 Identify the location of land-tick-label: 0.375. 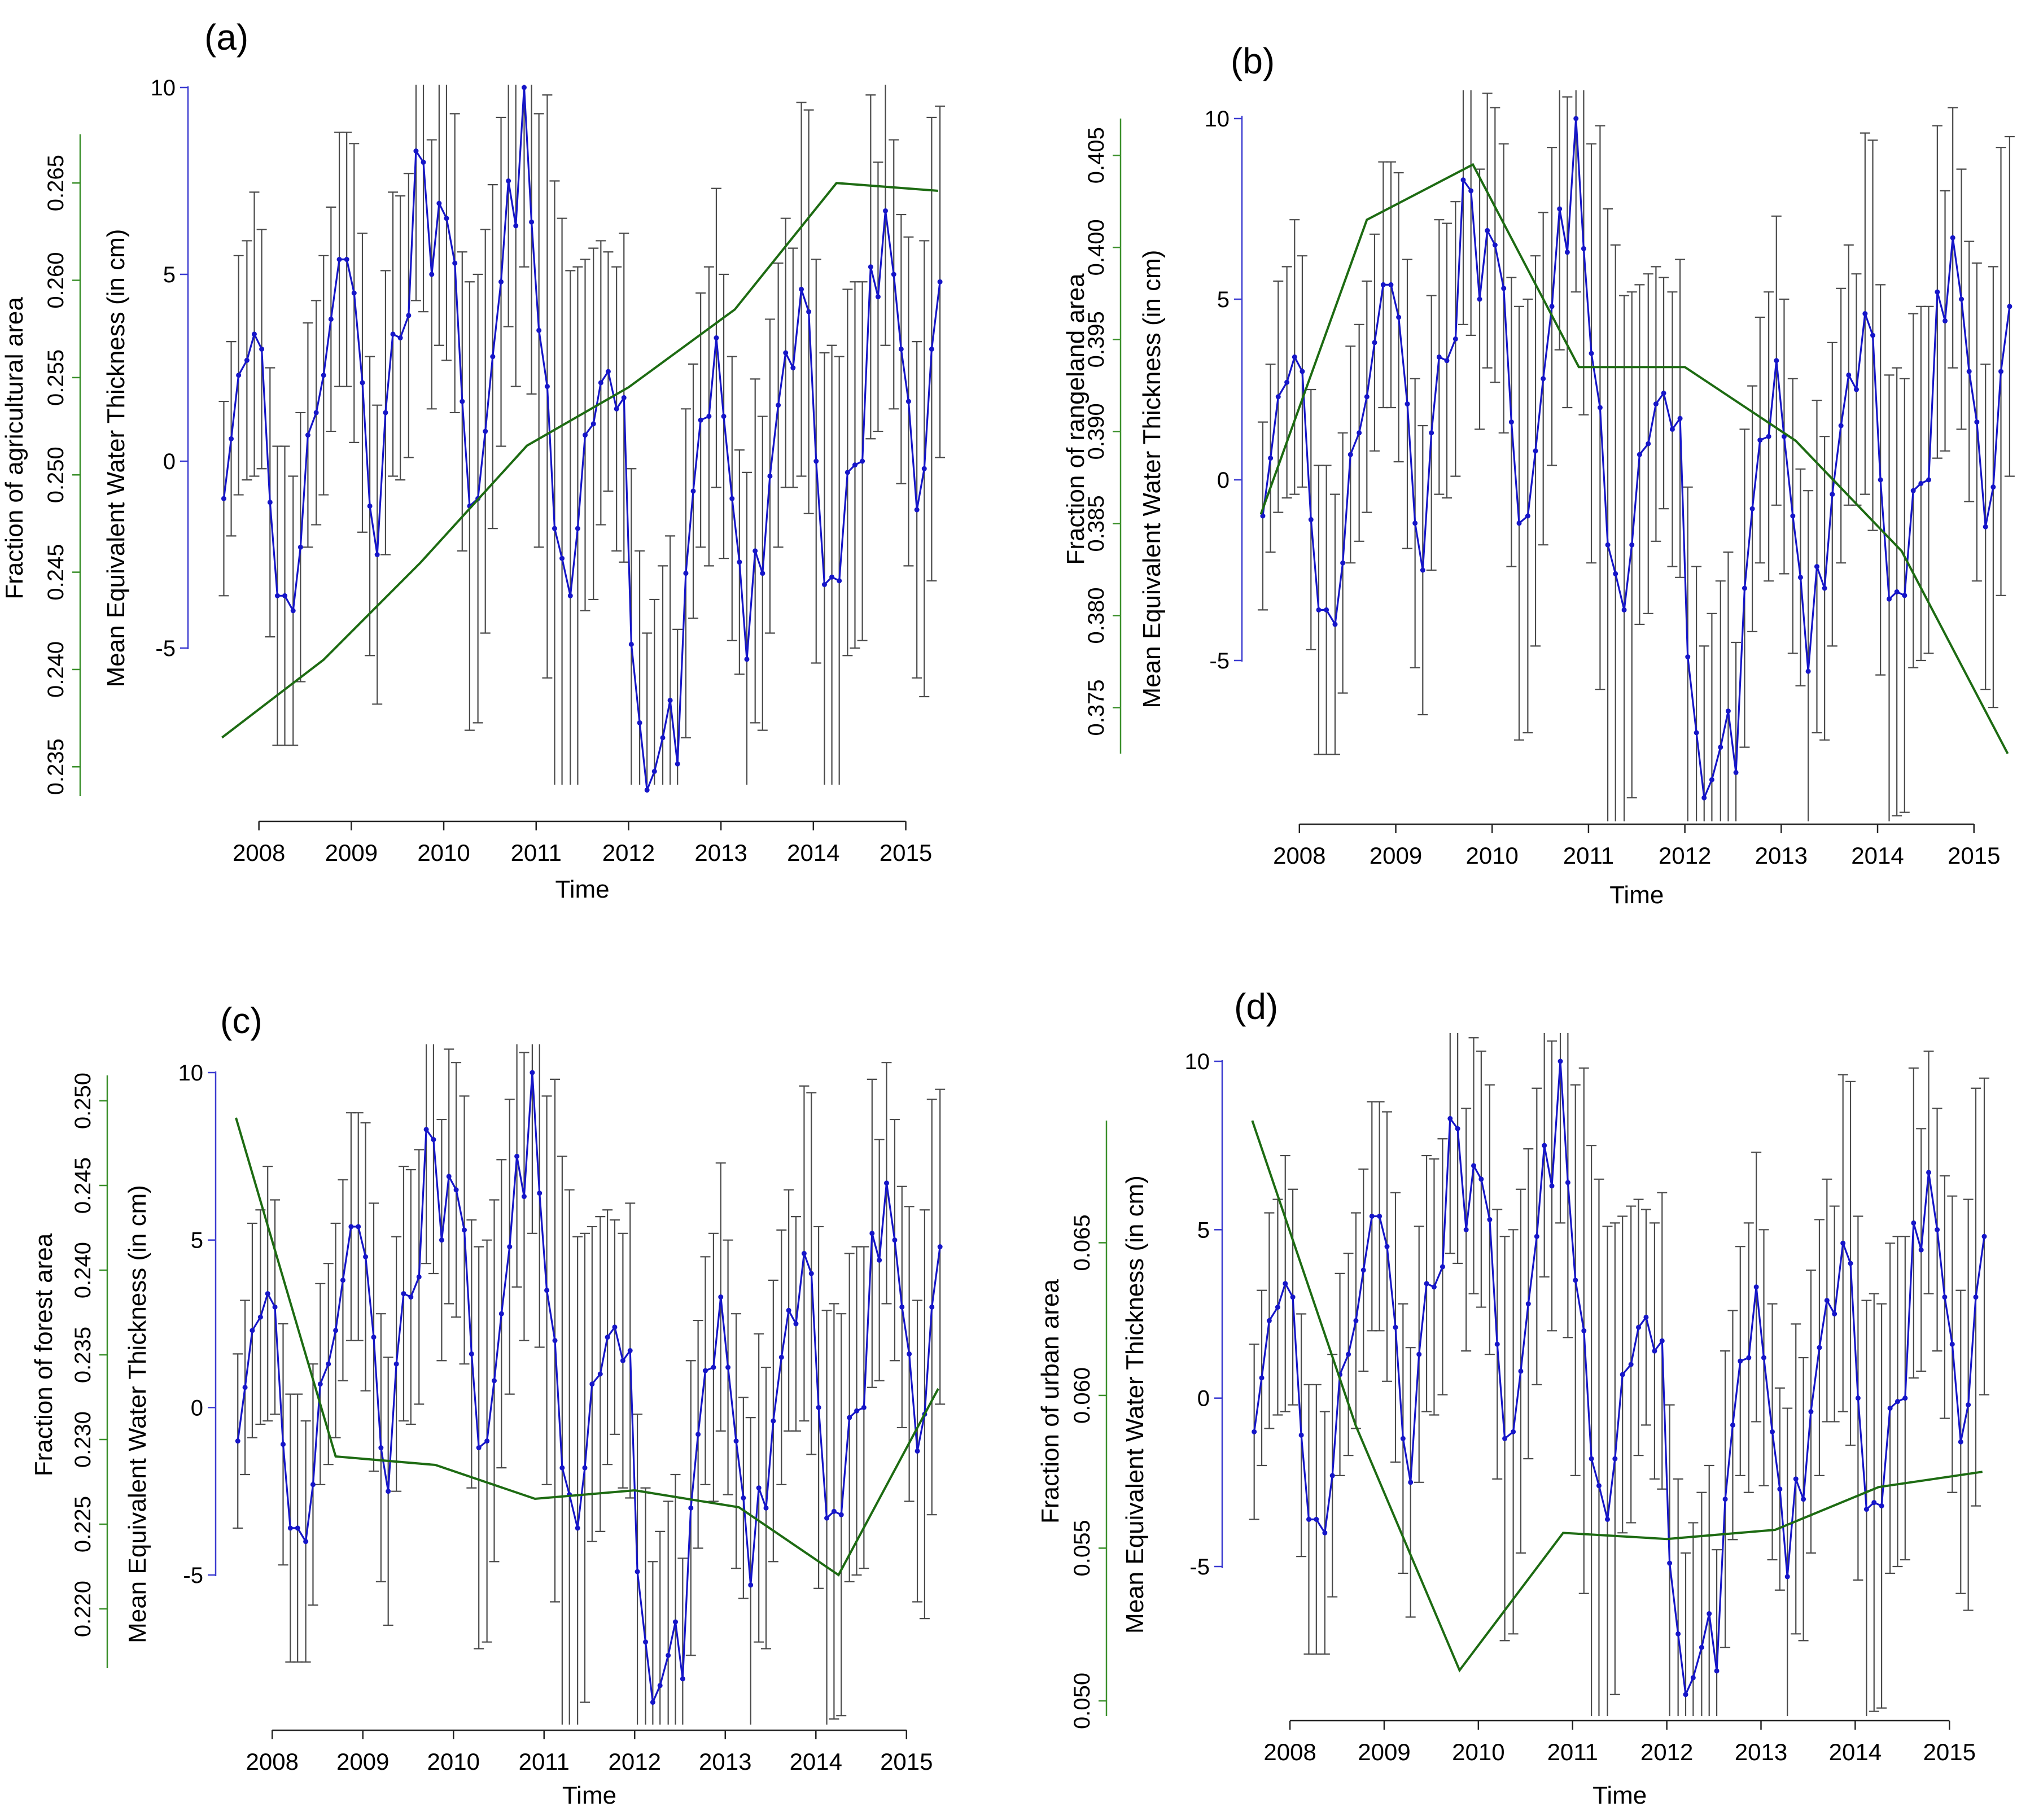
(1096, 707).